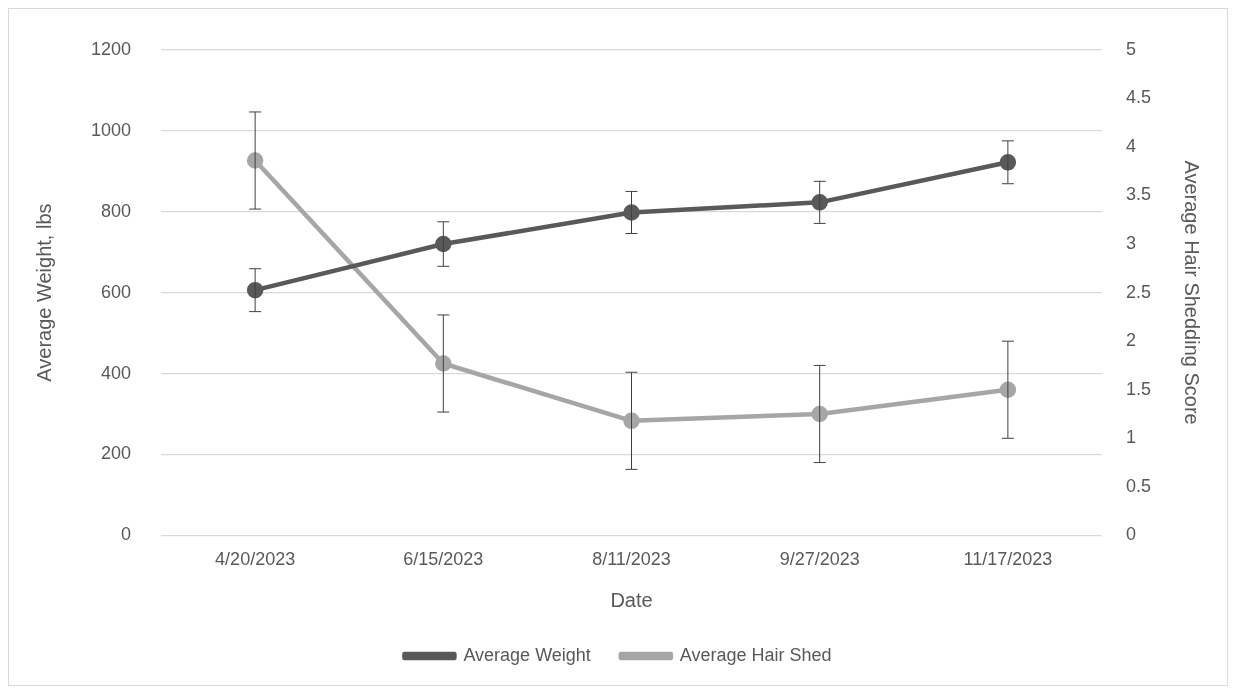  What do you see at coordinates (1130, 145) in the screenshot?
I see `y2-tick-label: 4` at bounding box center [1130, 145].